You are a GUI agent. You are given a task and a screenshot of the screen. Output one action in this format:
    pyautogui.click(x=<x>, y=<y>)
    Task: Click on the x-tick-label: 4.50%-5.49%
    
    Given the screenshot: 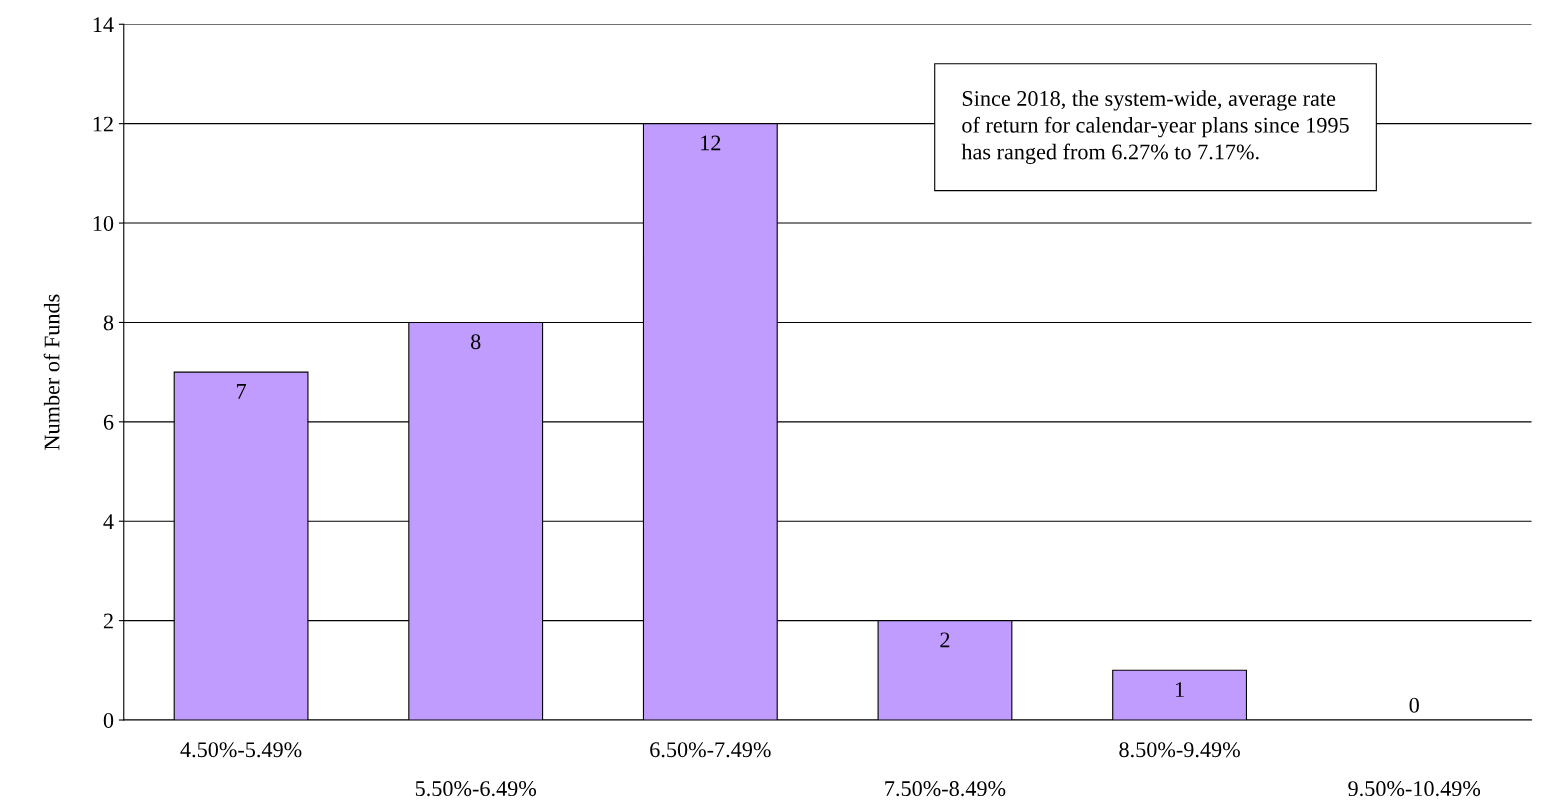 What is the action you would take?
    pyautogui.click(x=241, y=750)
    